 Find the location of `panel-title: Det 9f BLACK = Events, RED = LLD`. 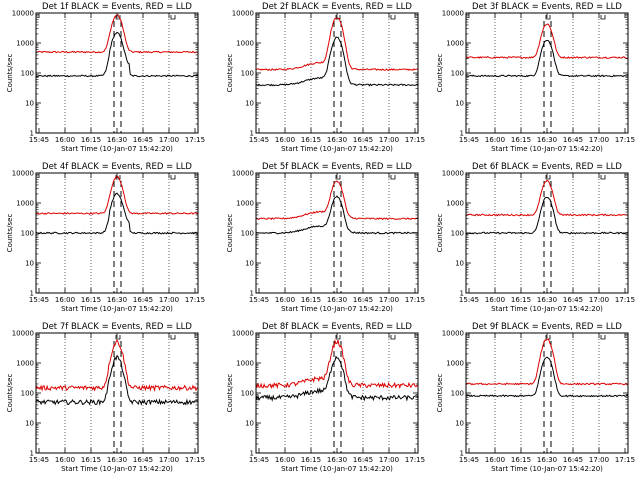

panel-title: Det 9f BLACK = Events, RED = LLD is located at coordinates (547, 327).